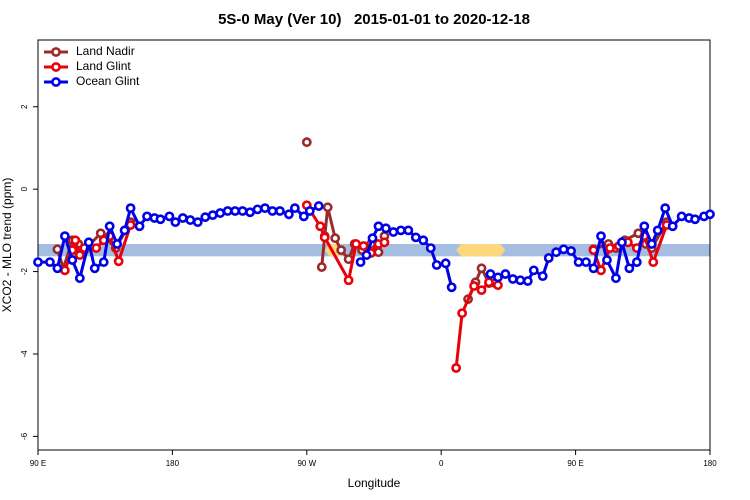 Image resolution: width=750 pixels, height=500 pixels. What do you see at coordinates (105, 51) in the screenshot?
I see `legend-label: Land Nadir` at bounding box center [105, 51].